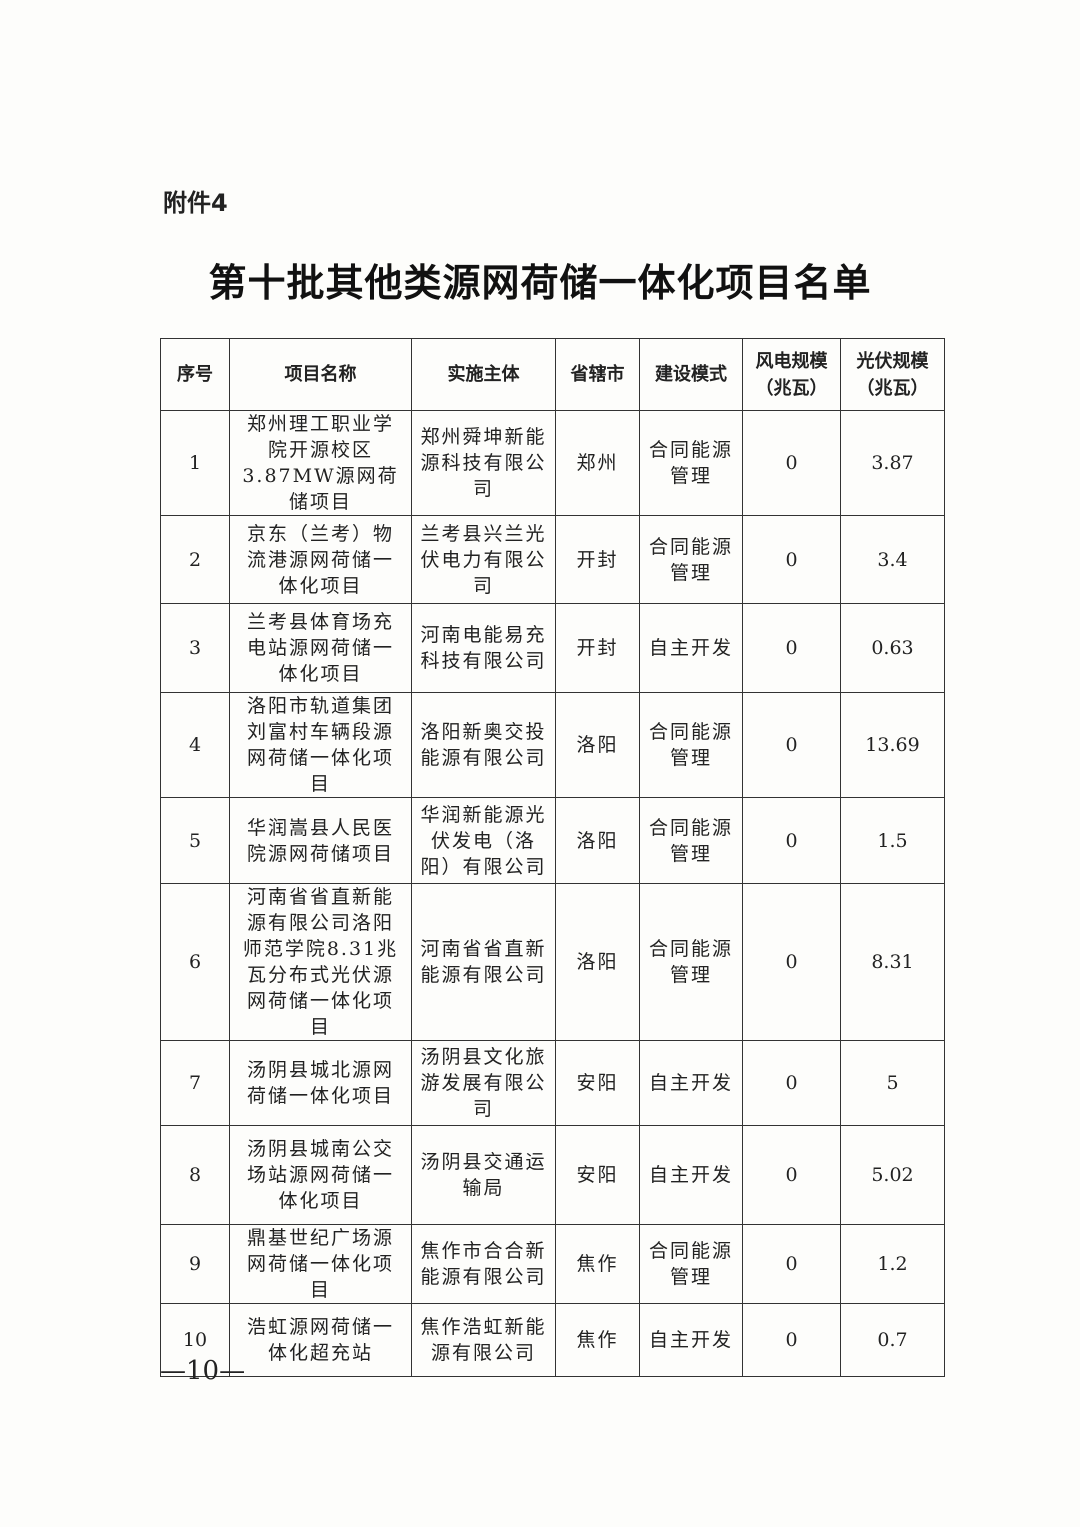 This screenshot has height=1527, width=1080. What do you see at coordinates (892, 962) in the screenshot?
I see `pv-capacity-cell: 8.31` at bounding box center [892, 962].